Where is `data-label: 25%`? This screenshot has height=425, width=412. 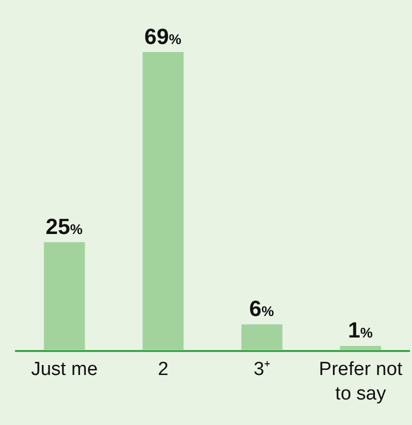
data-label: 25% is located at coordinates (65, 226).